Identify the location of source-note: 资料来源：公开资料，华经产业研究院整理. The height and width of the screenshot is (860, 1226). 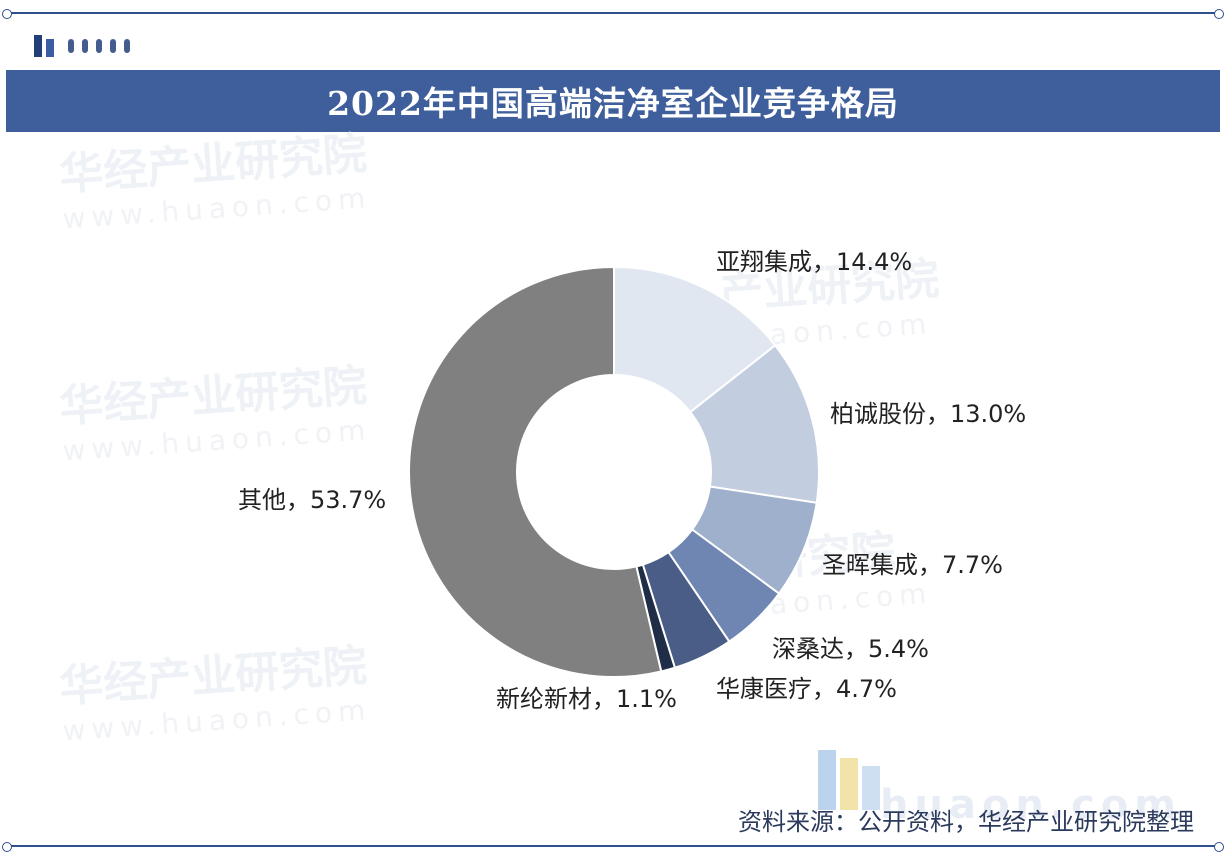
(966, 822).